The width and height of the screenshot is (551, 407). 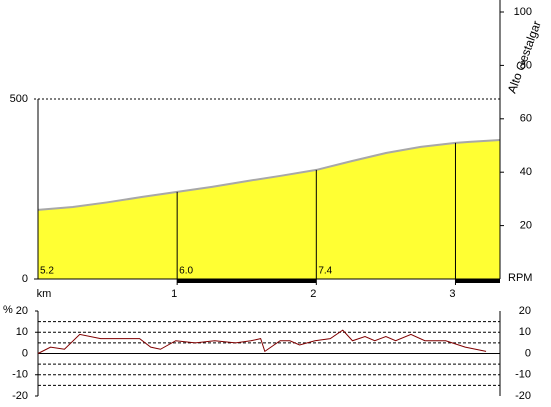 What do you see at coordinates (526, 119) in the screenshot?
I see `y2-tick-label: 60` at bounding box center [526, 119].